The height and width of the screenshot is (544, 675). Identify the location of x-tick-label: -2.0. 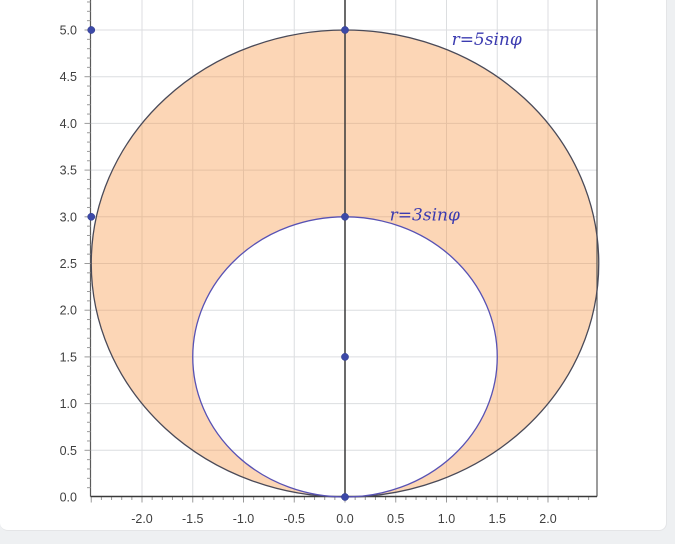
(142, 519).